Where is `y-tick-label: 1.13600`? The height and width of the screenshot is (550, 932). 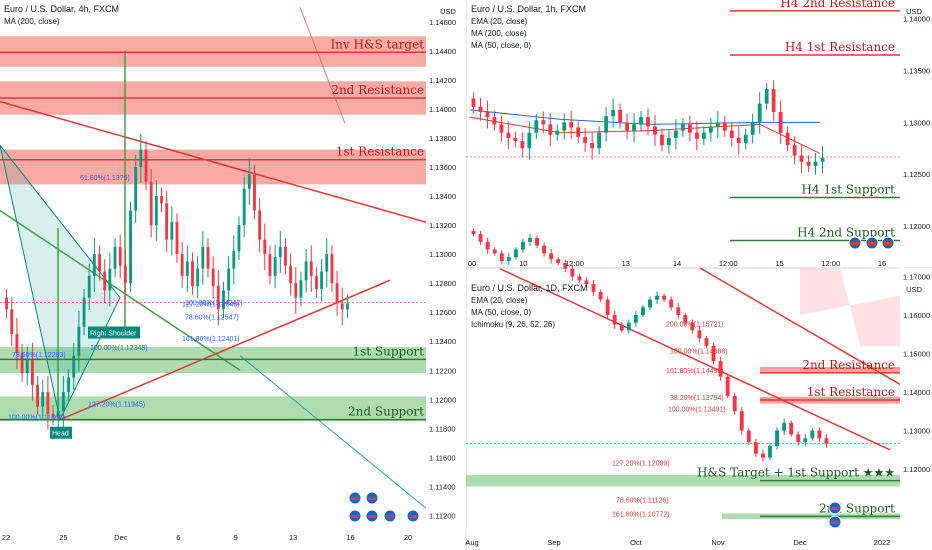
y-tick-label: 1.13600 is located at coordinates (442, 167).